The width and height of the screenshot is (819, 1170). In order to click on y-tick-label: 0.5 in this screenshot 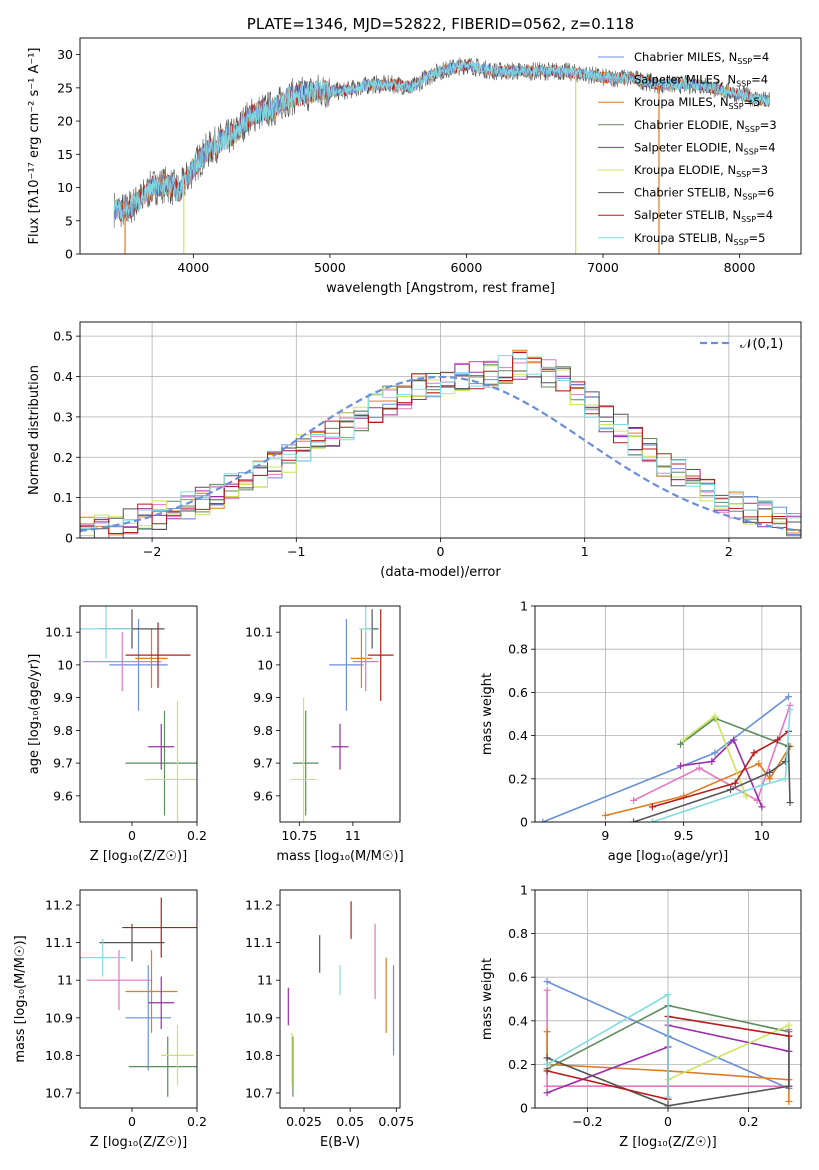, I will do `click(63, 336)`.